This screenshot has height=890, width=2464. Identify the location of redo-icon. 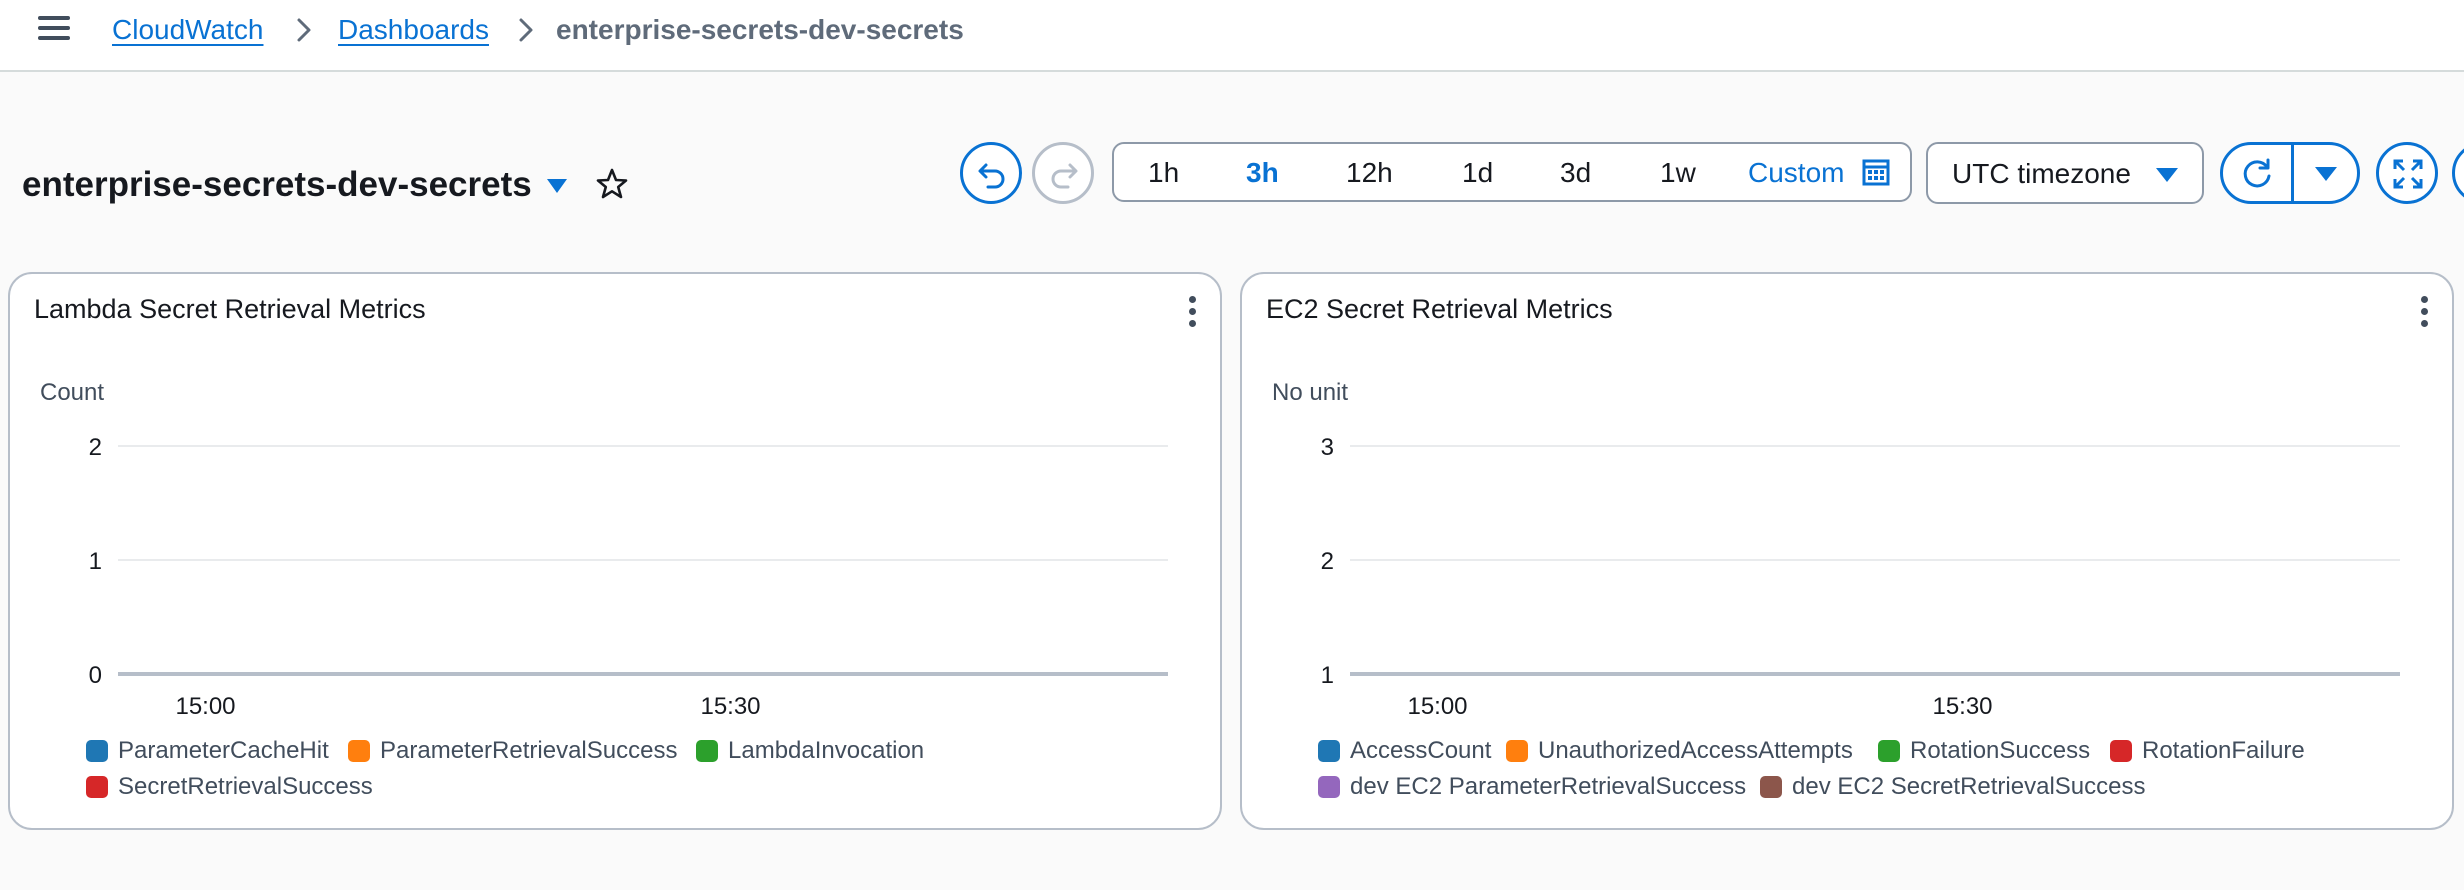
(1064, 176).